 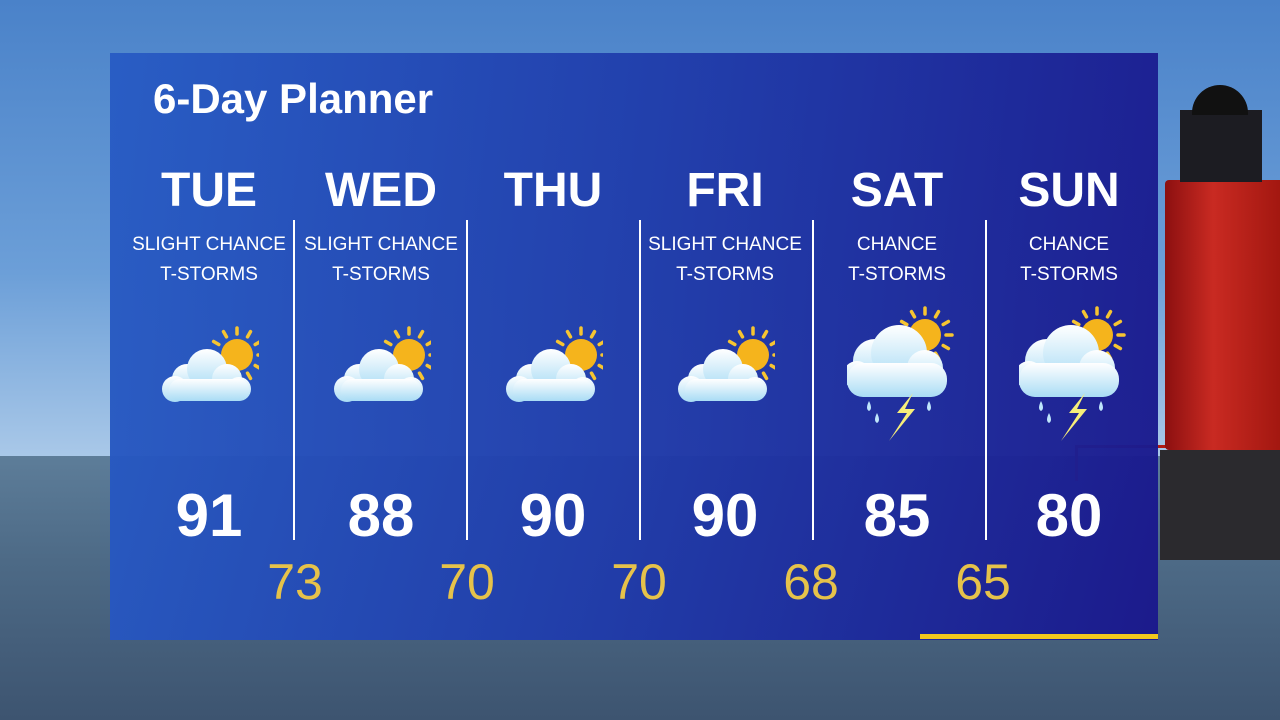 What do you see at coordinates (209, 190) in the screenshot?
I see `day-label: TUE` at bounding box center [209, 190].